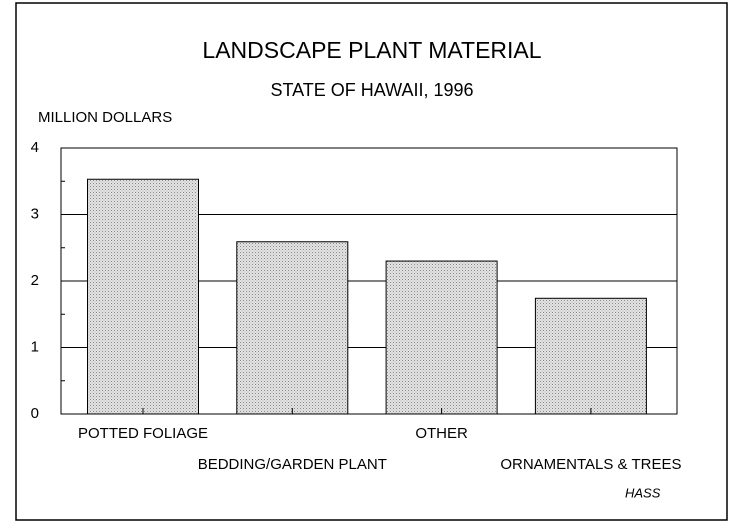  I want to click on chart-title: LANDSCAPE PLANT MATERIAL, so click(371, 50).